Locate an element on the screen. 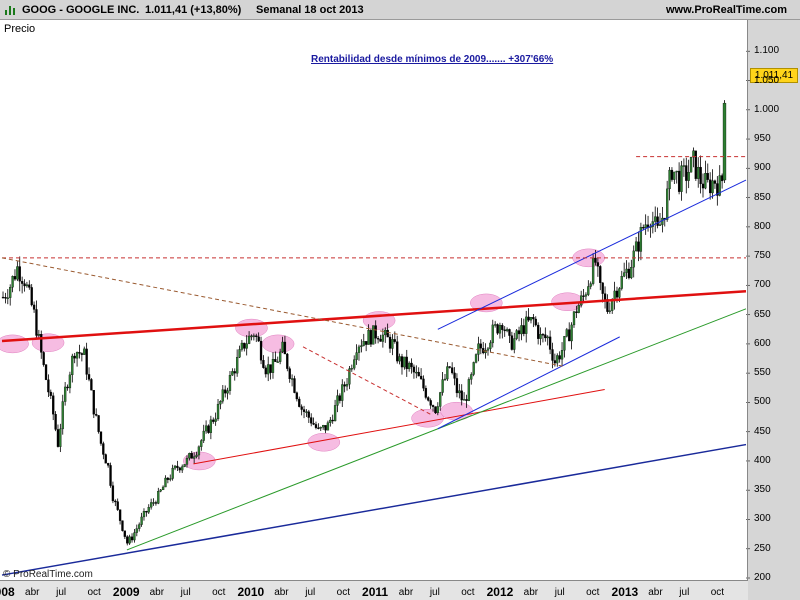  y-axis-title: Precio is located at coordinates (20, 29).